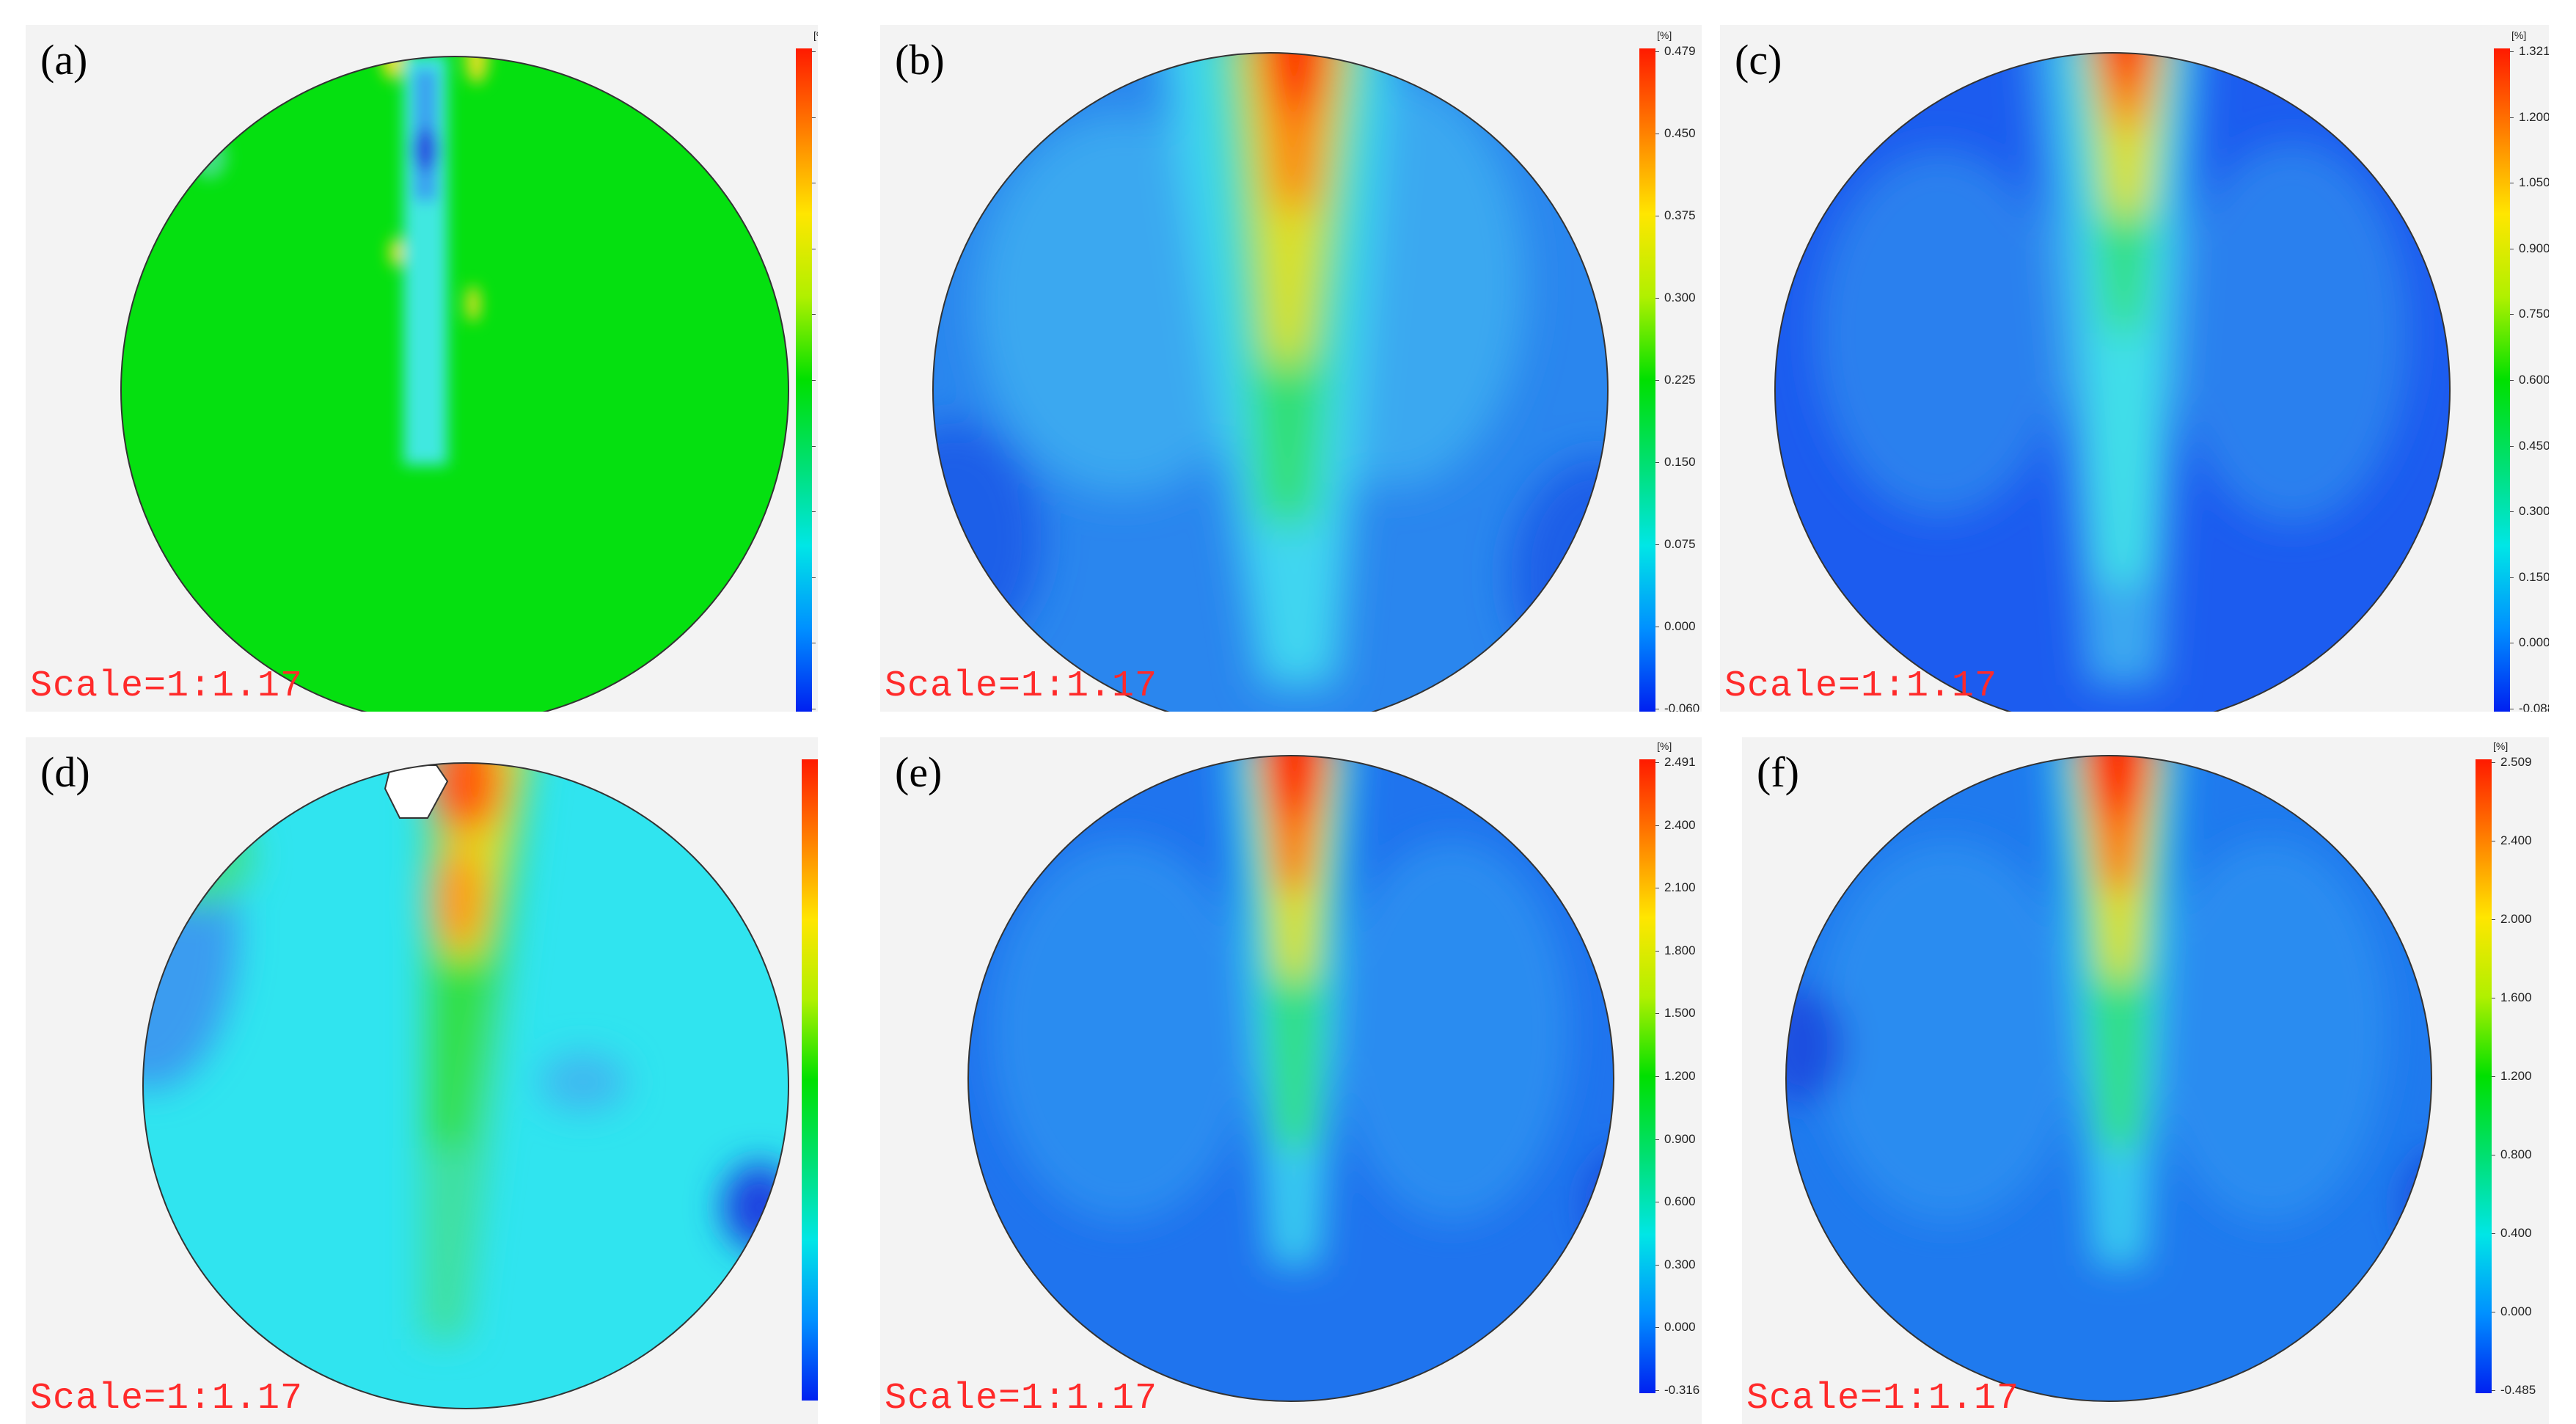 This screenshot has width=2576, height=1424. What do you see at coordinates (2534, 182) in the screenshot?
I see `colorbar-tick-label: 1.050` at bounding box center [2534, 182].